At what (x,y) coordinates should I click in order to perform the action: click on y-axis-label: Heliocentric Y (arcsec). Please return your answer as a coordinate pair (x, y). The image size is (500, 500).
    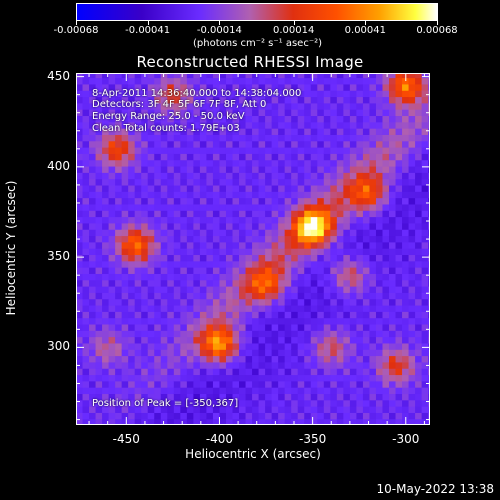
    Looking at the image, I should click on (11, 248).